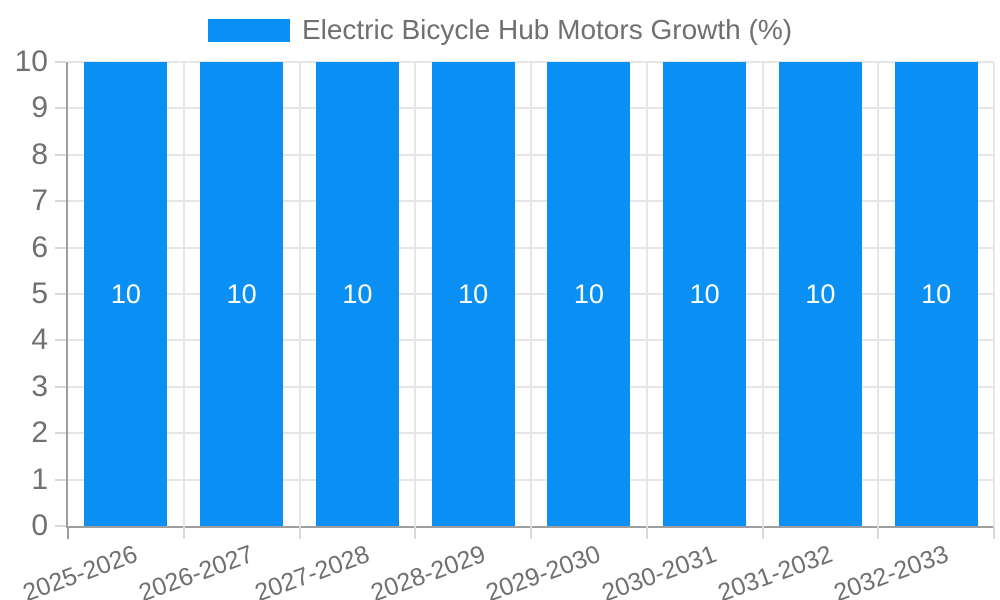  Describe the element at coordinates (39, 340) in the screenshot. I see `y-axis-tick-label: 4` at that location.